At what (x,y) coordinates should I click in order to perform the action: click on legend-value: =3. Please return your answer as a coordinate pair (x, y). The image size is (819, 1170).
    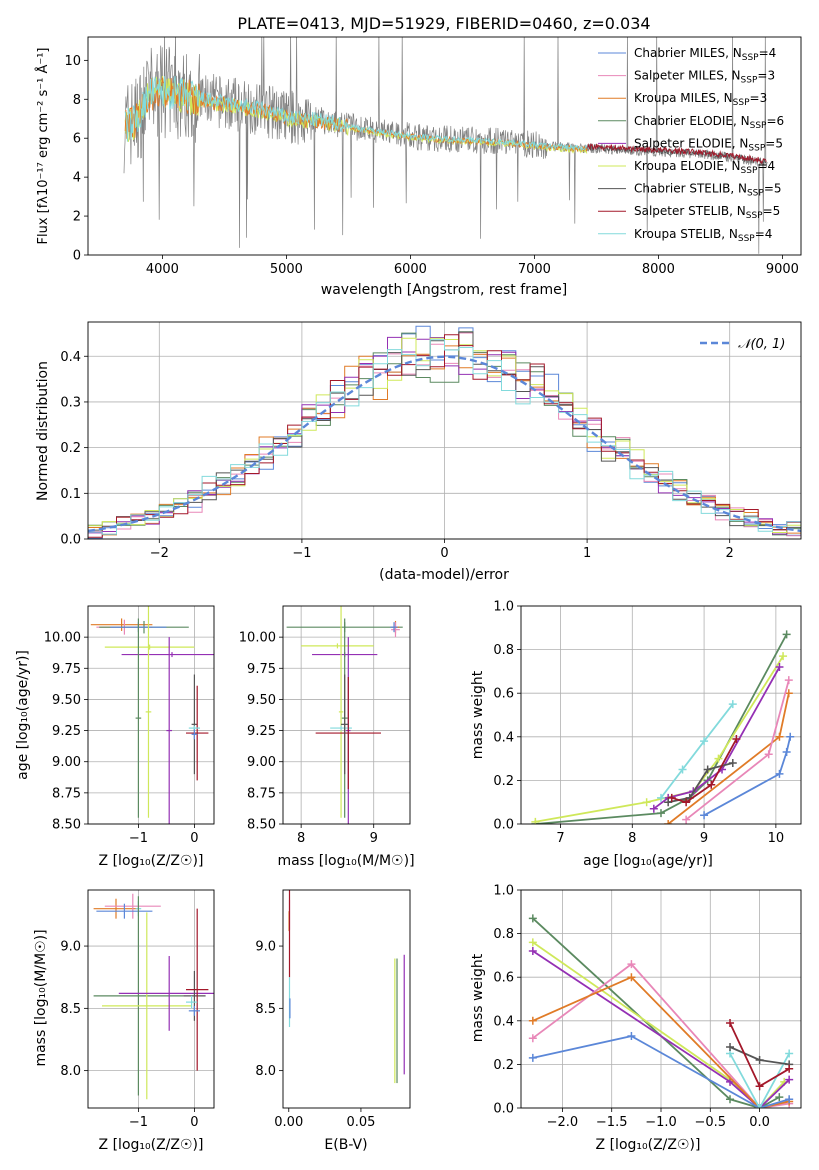
    Looking at the image, I should click on (759, 98).